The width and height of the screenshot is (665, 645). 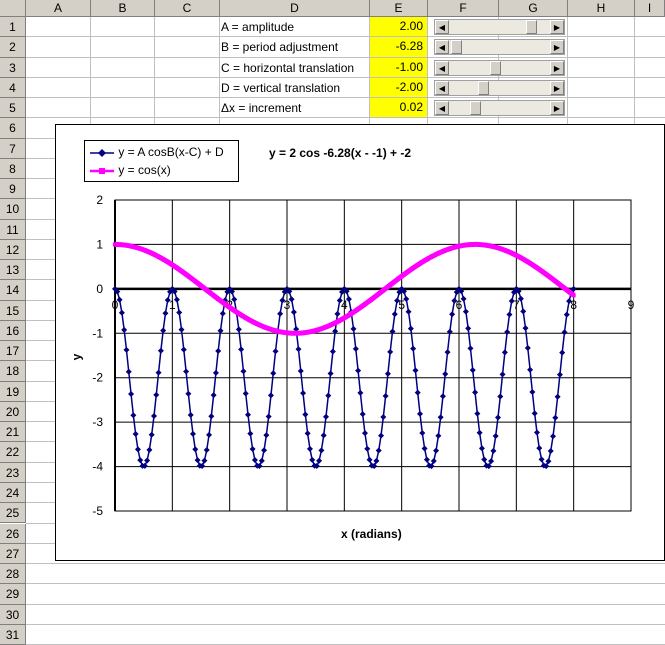 What do you see at coordinates (398, 108) in the screenshot?
I see `param-value-cell: 0.02` at bounding box center [398, 108].